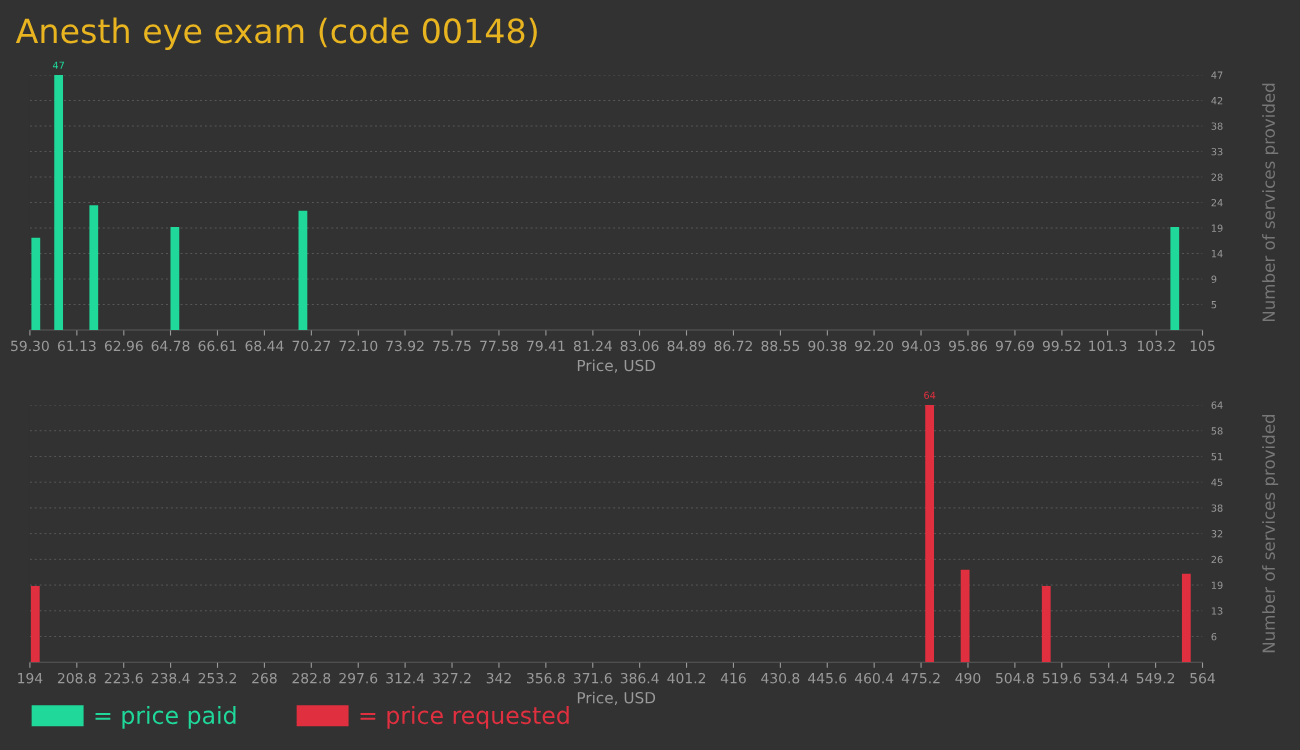  I want to click on x-tick-label: 312.4, so click(405, 678).